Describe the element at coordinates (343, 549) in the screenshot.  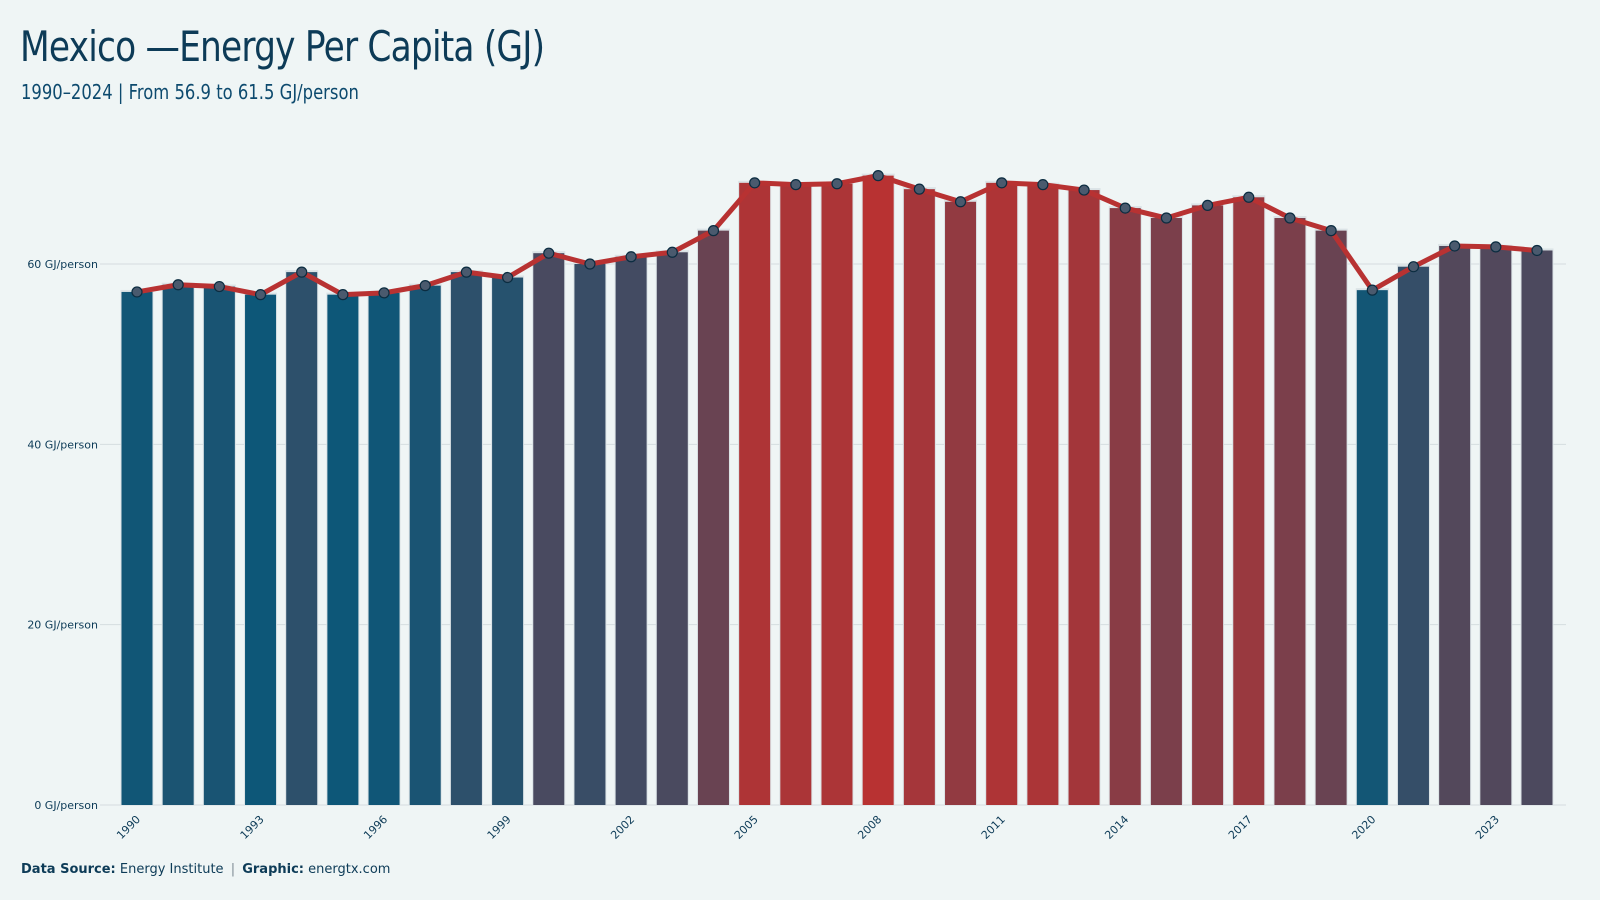
I see `bar-1995` at that location.